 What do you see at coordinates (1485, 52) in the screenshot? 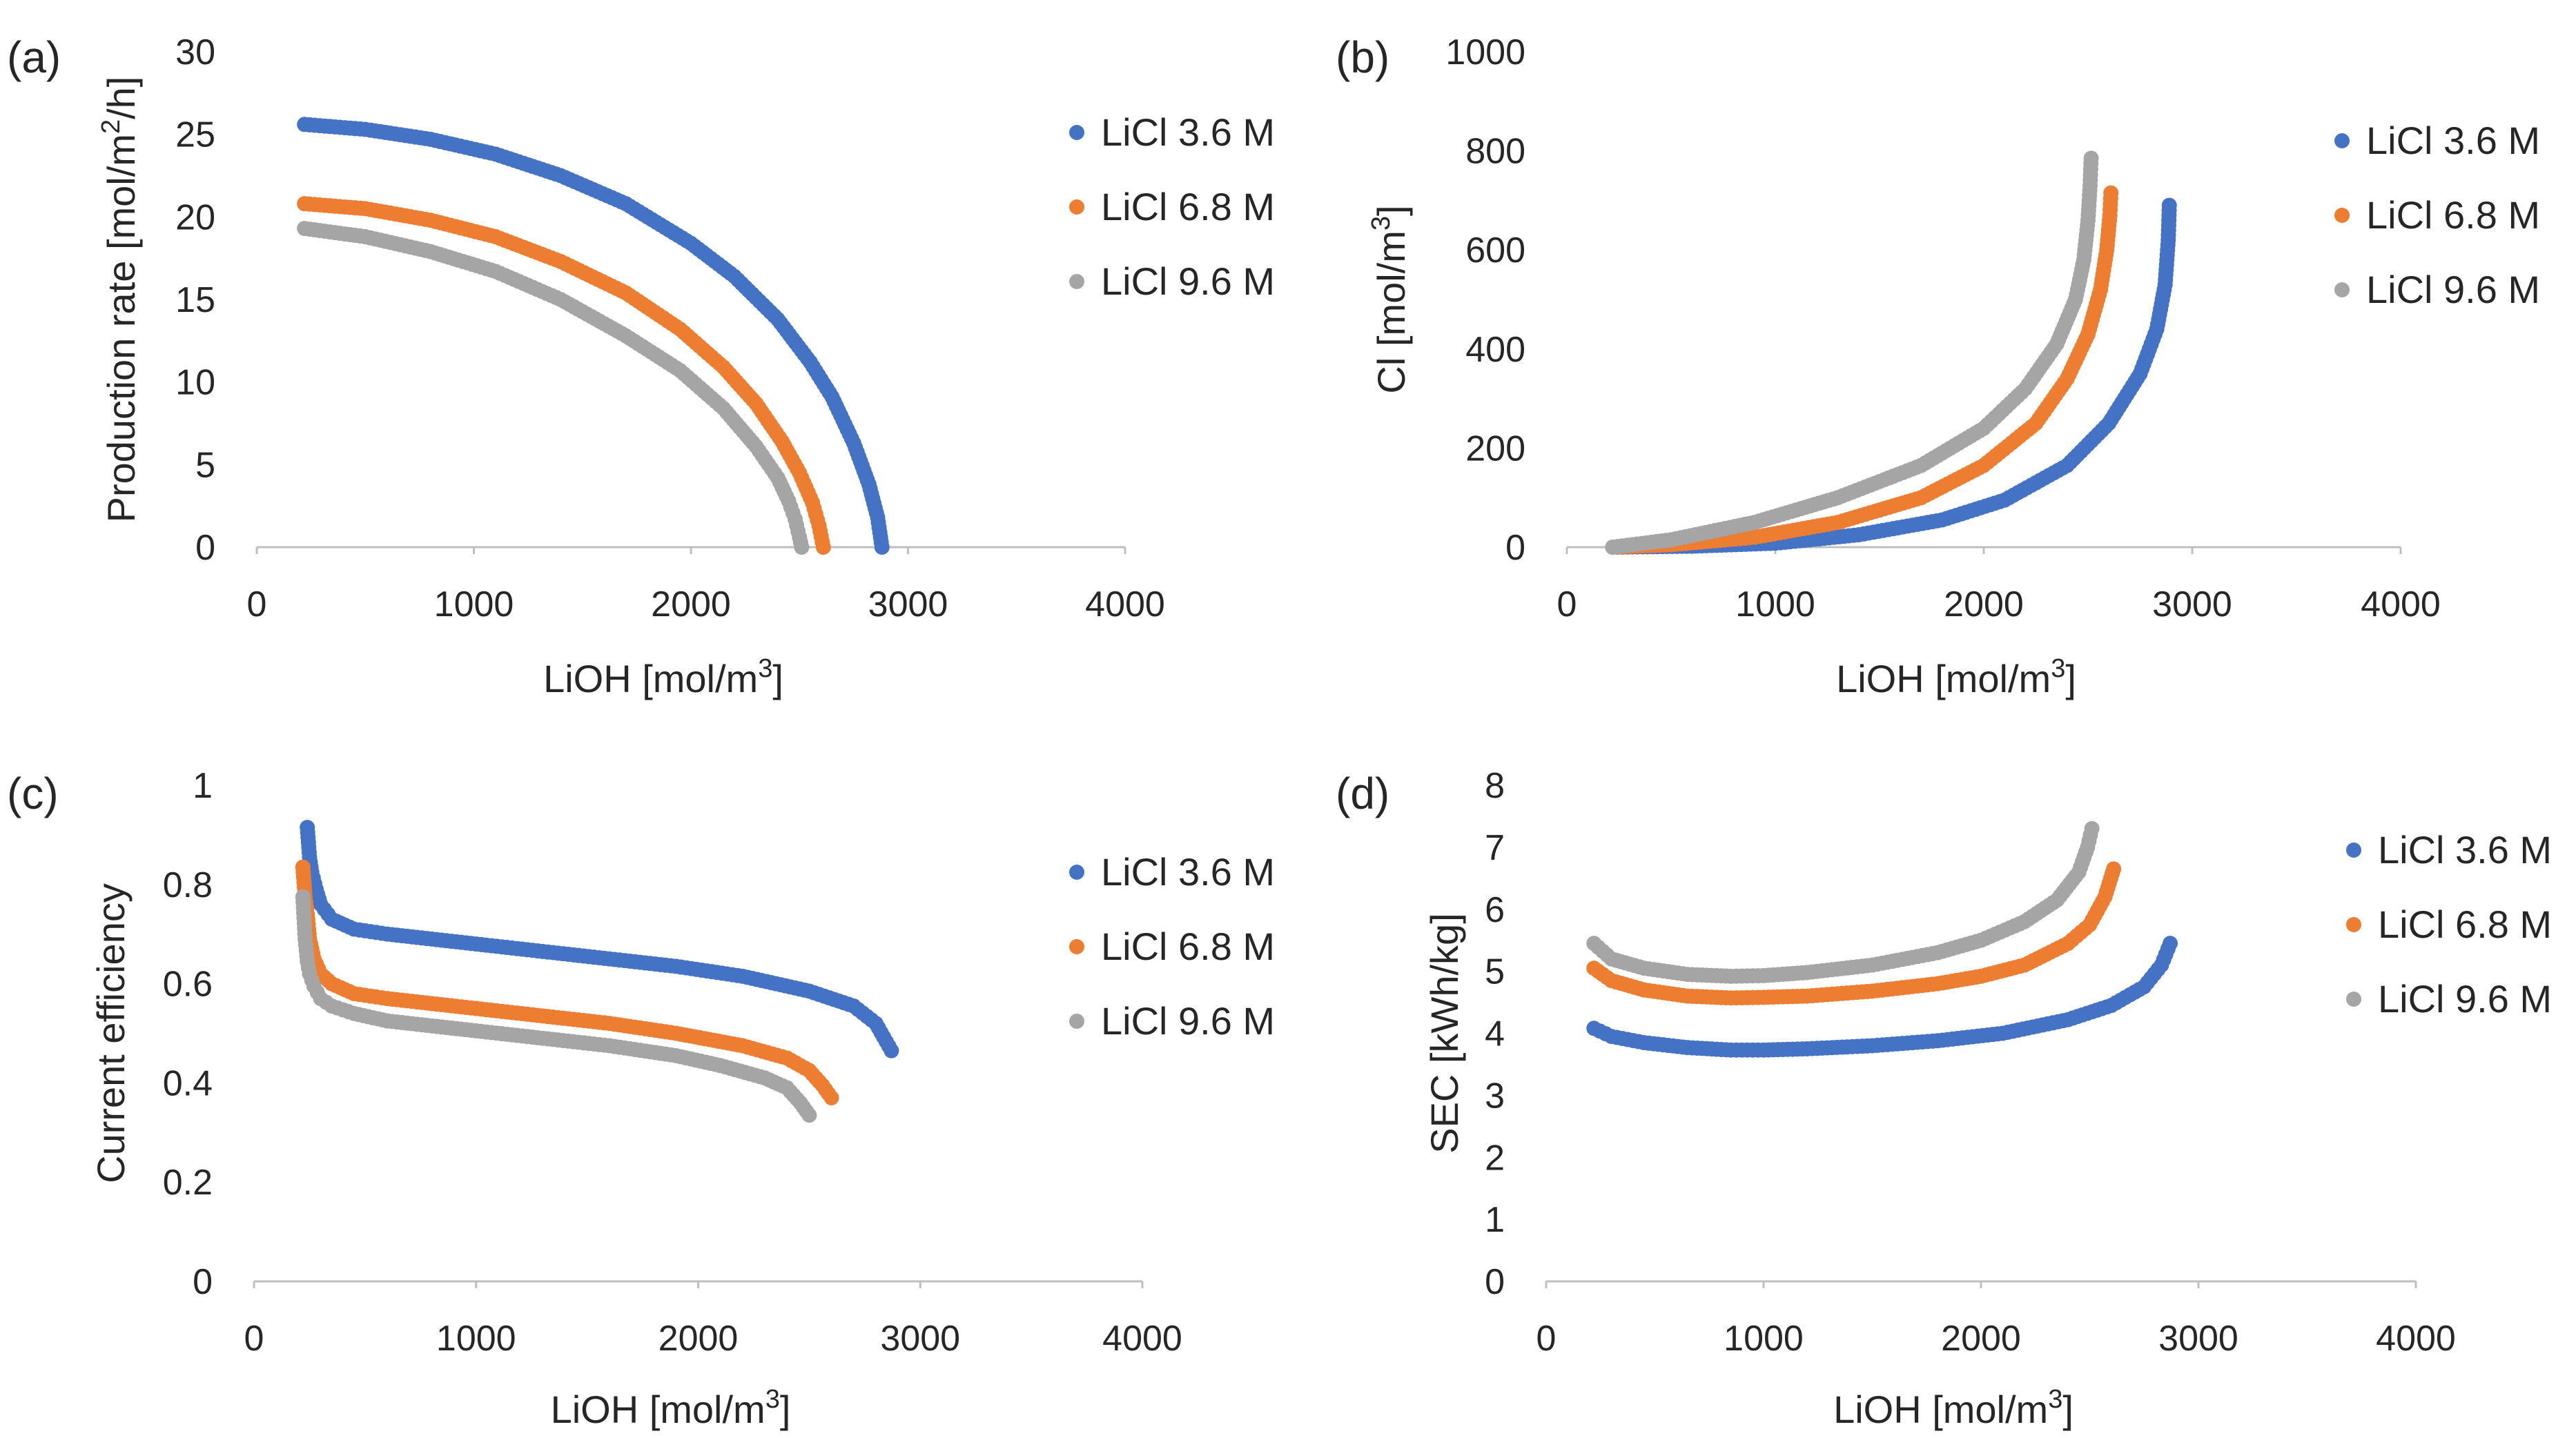
I see `panel-b-ytick-5: 1000` at bounding box center [1485, 52].